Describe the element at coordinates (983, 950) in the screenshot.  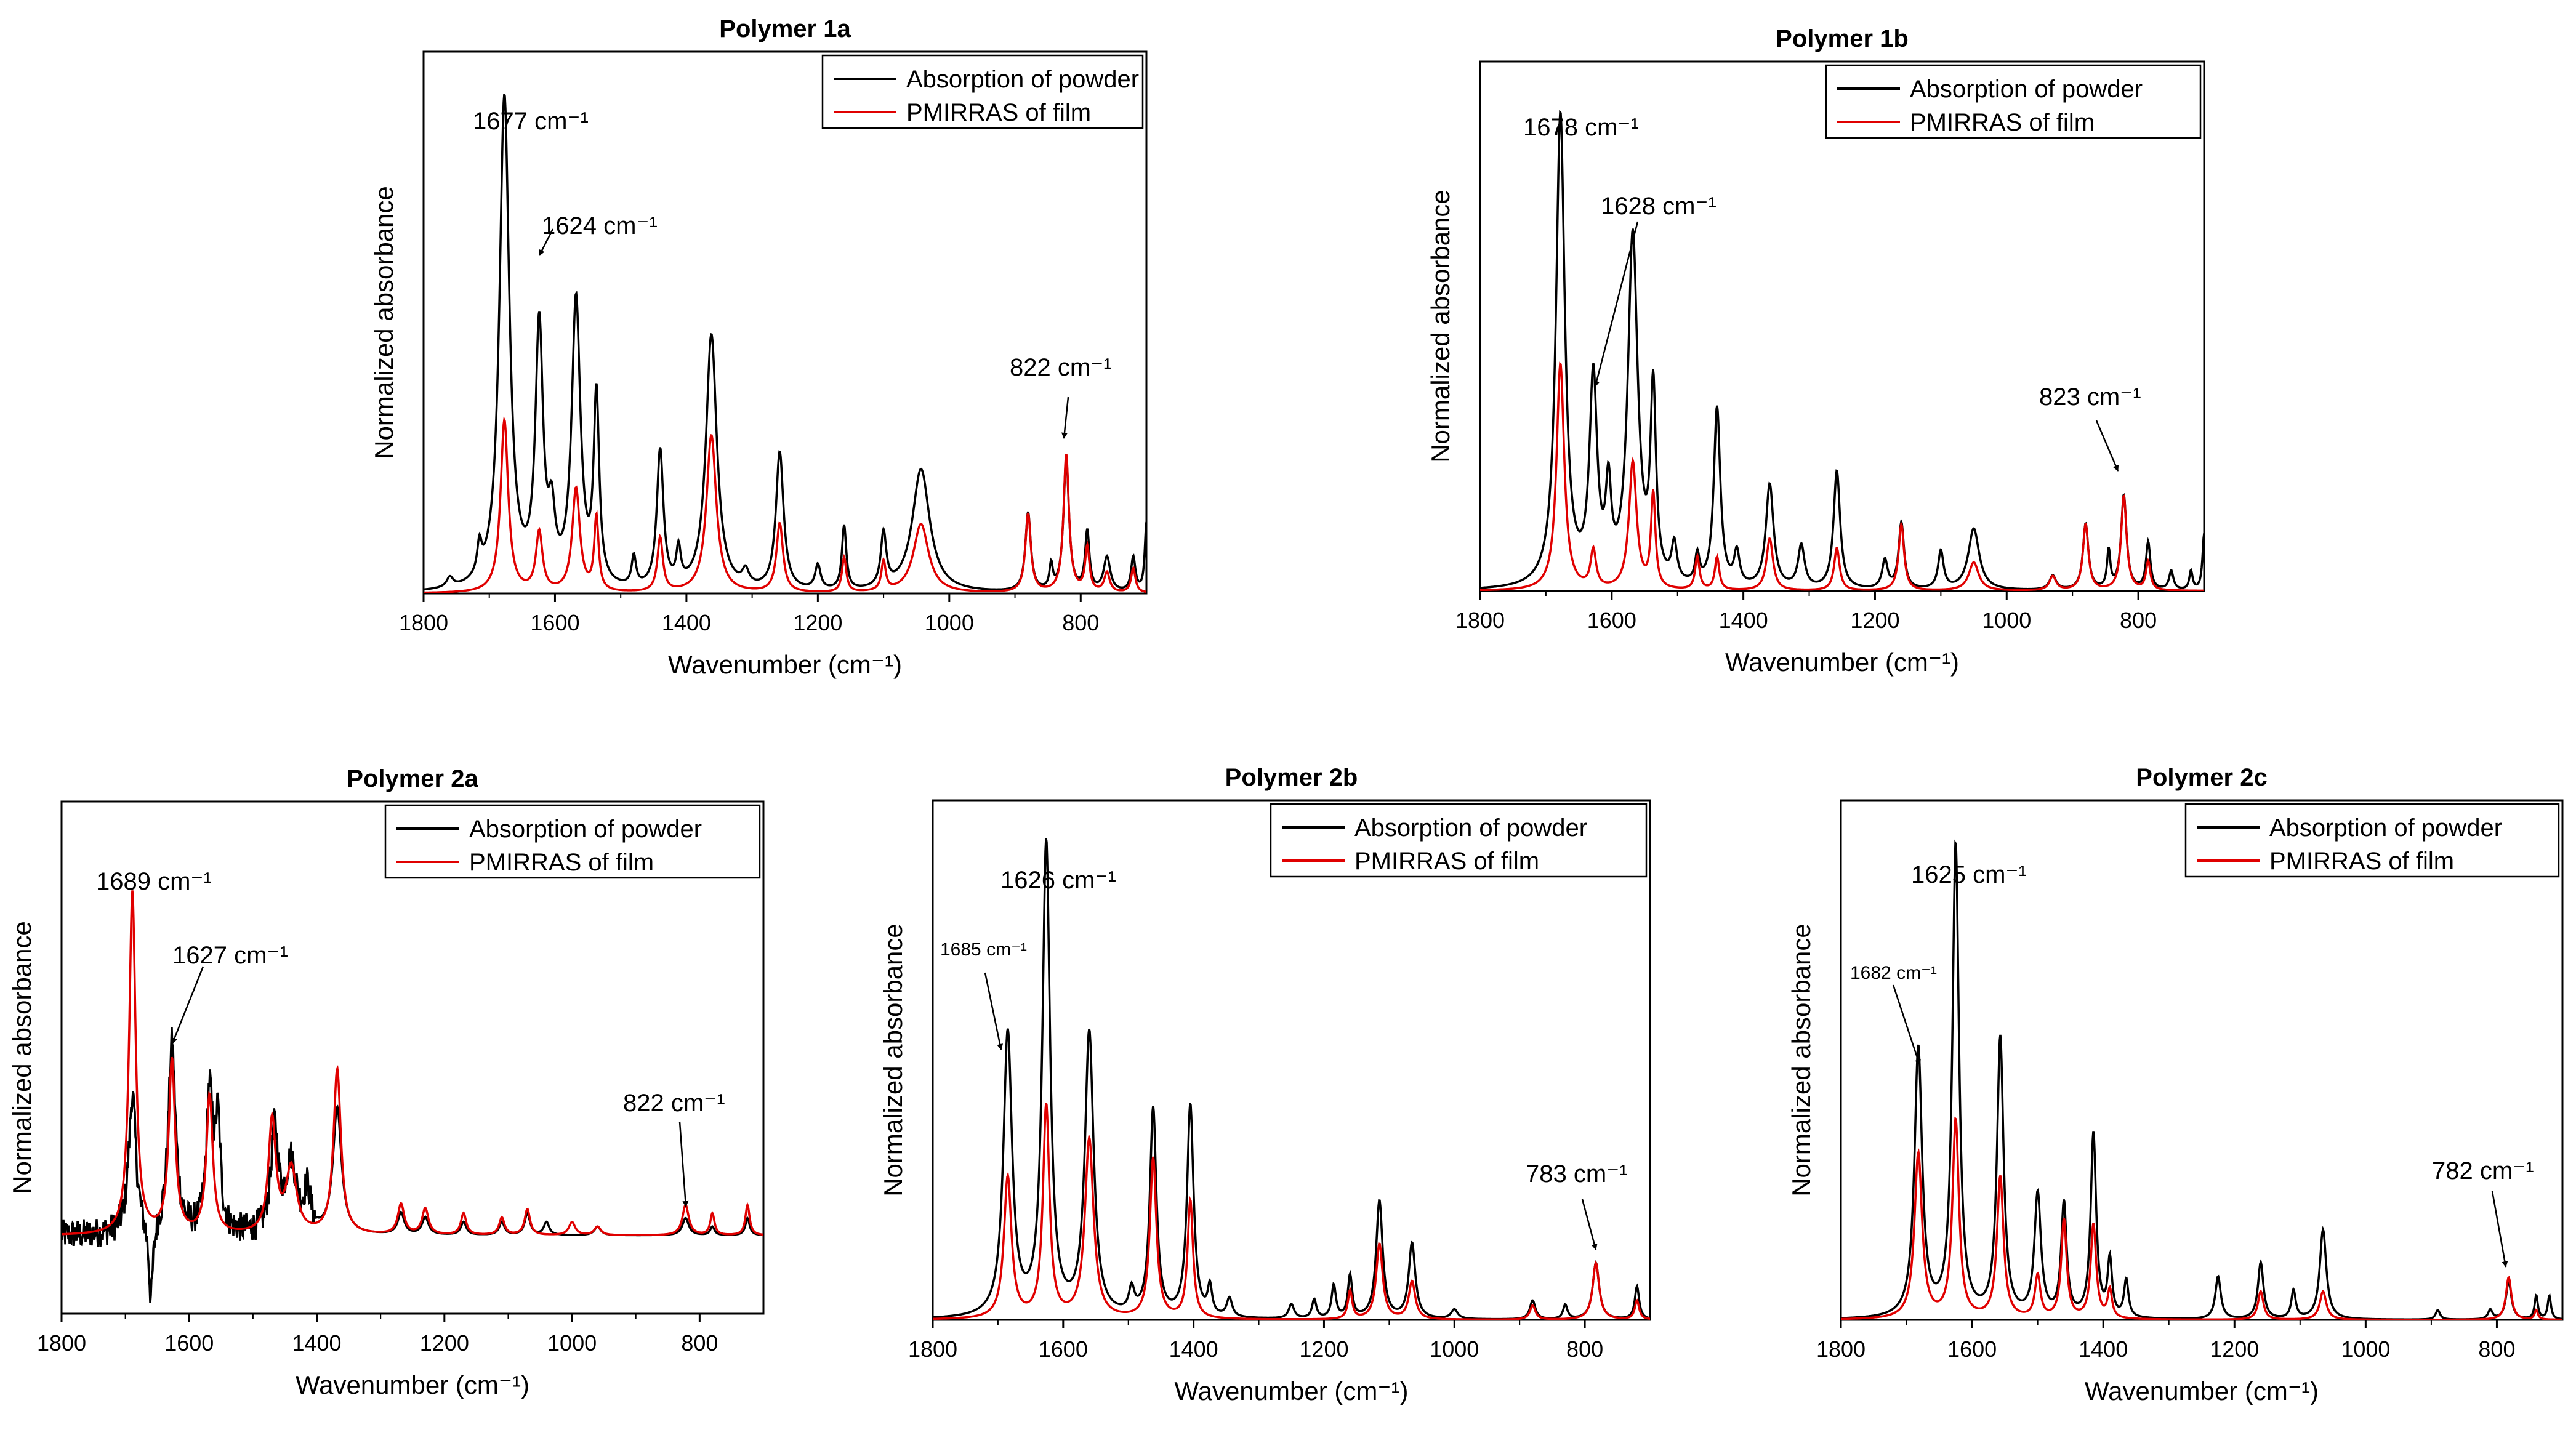
I see `peak-annotation: 1685 cm⁻¹` at that location.